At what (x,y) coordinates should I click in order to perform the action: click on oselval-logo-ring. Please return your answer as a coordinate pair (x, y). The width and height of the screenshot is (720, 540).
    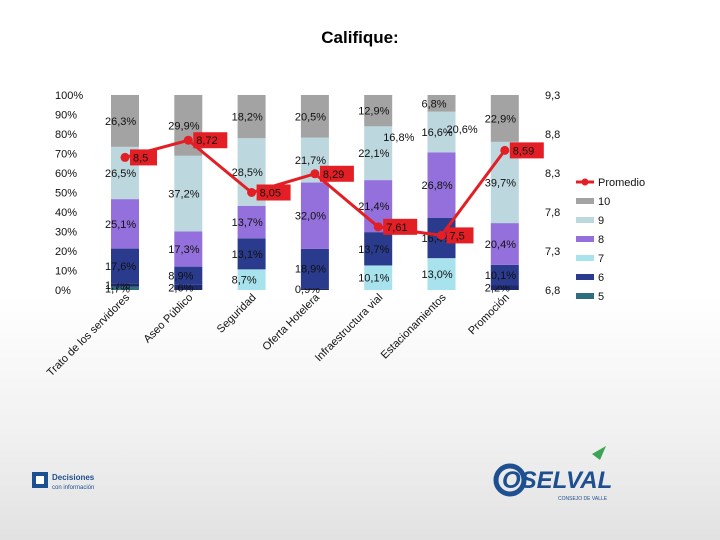
    Looking at the image, I should click on (510, 480).